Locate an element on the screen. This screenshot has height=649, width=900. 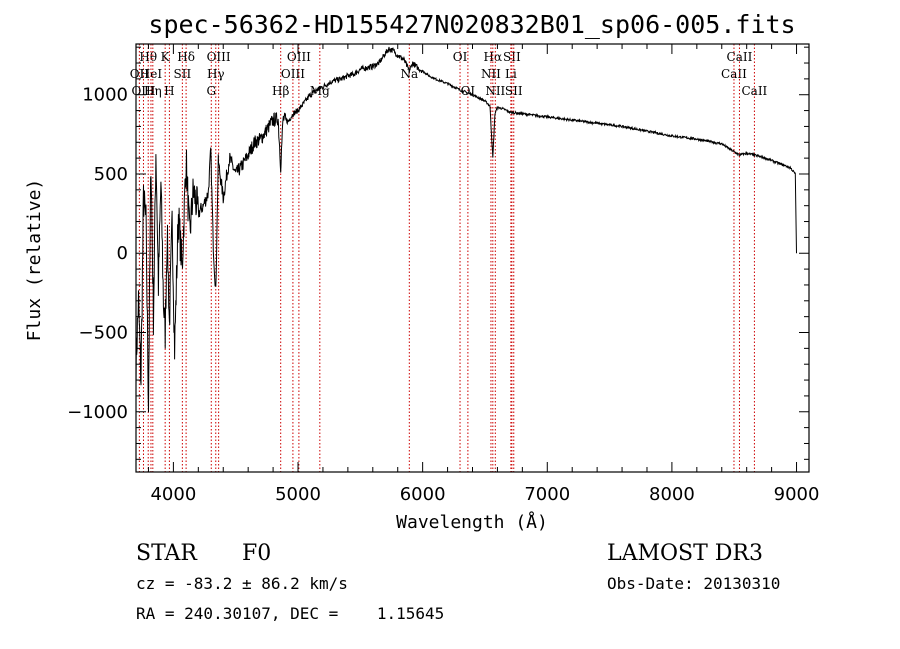
y-tick-label: 500 is located at coordinates (111, 174).